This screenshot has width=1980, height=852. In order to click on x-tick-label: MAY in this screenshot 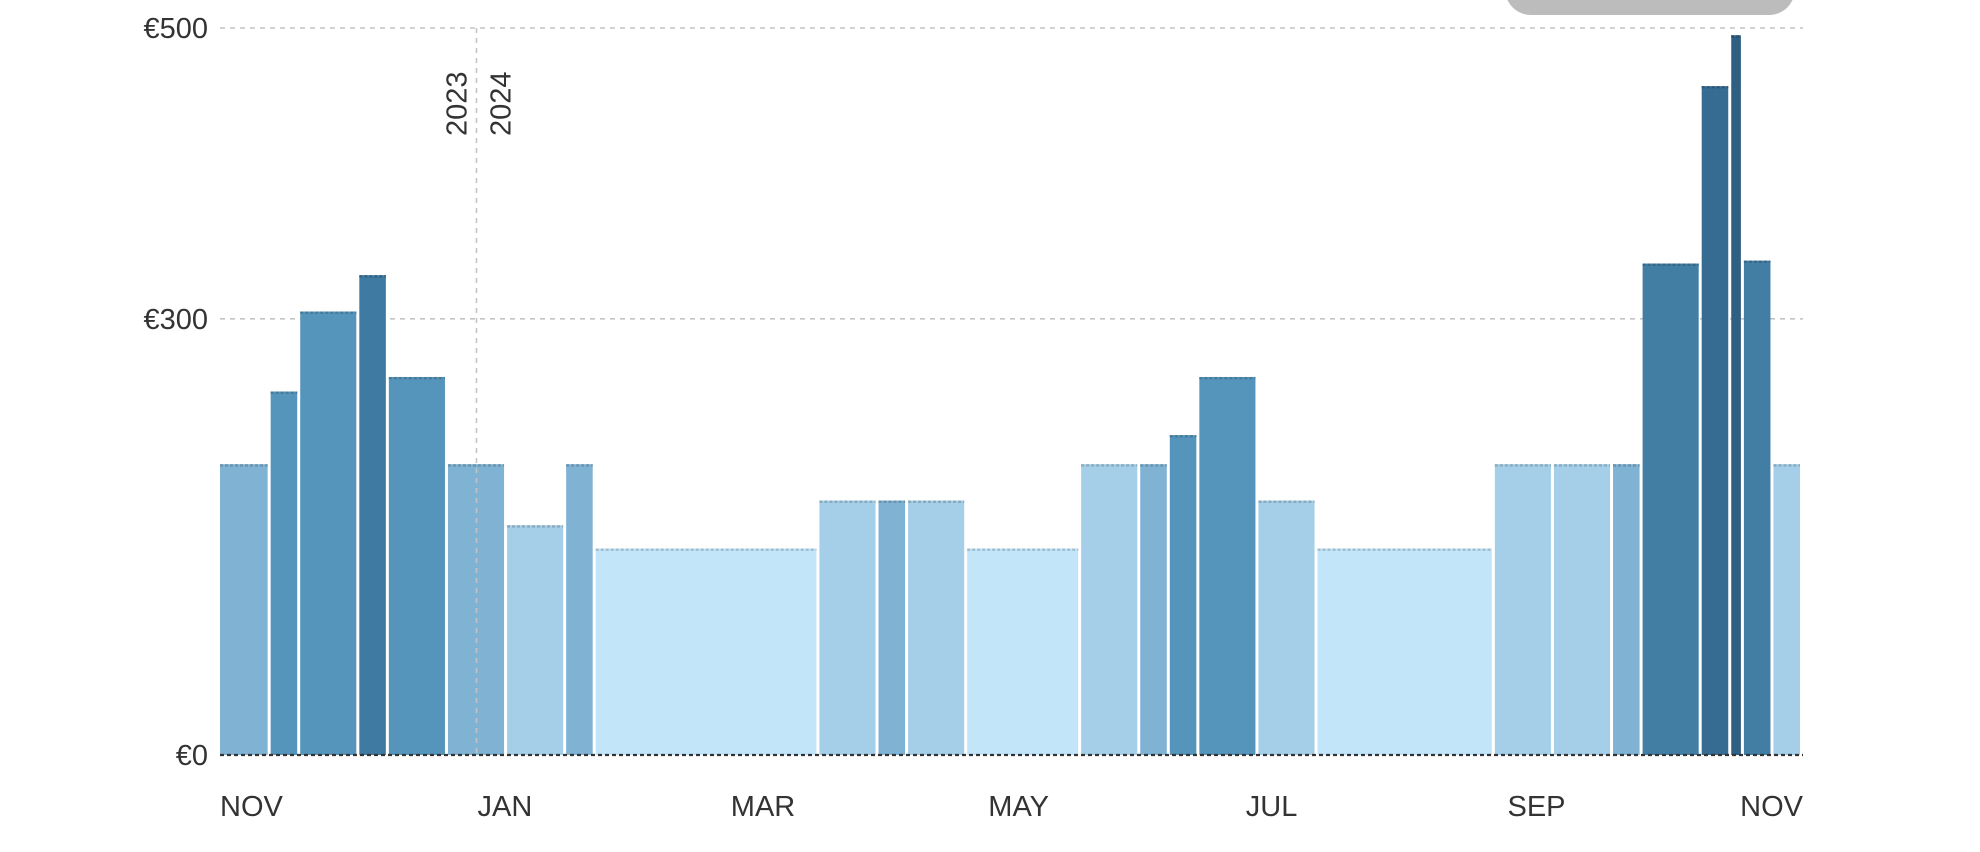, I will do `click(1018, 807)`.